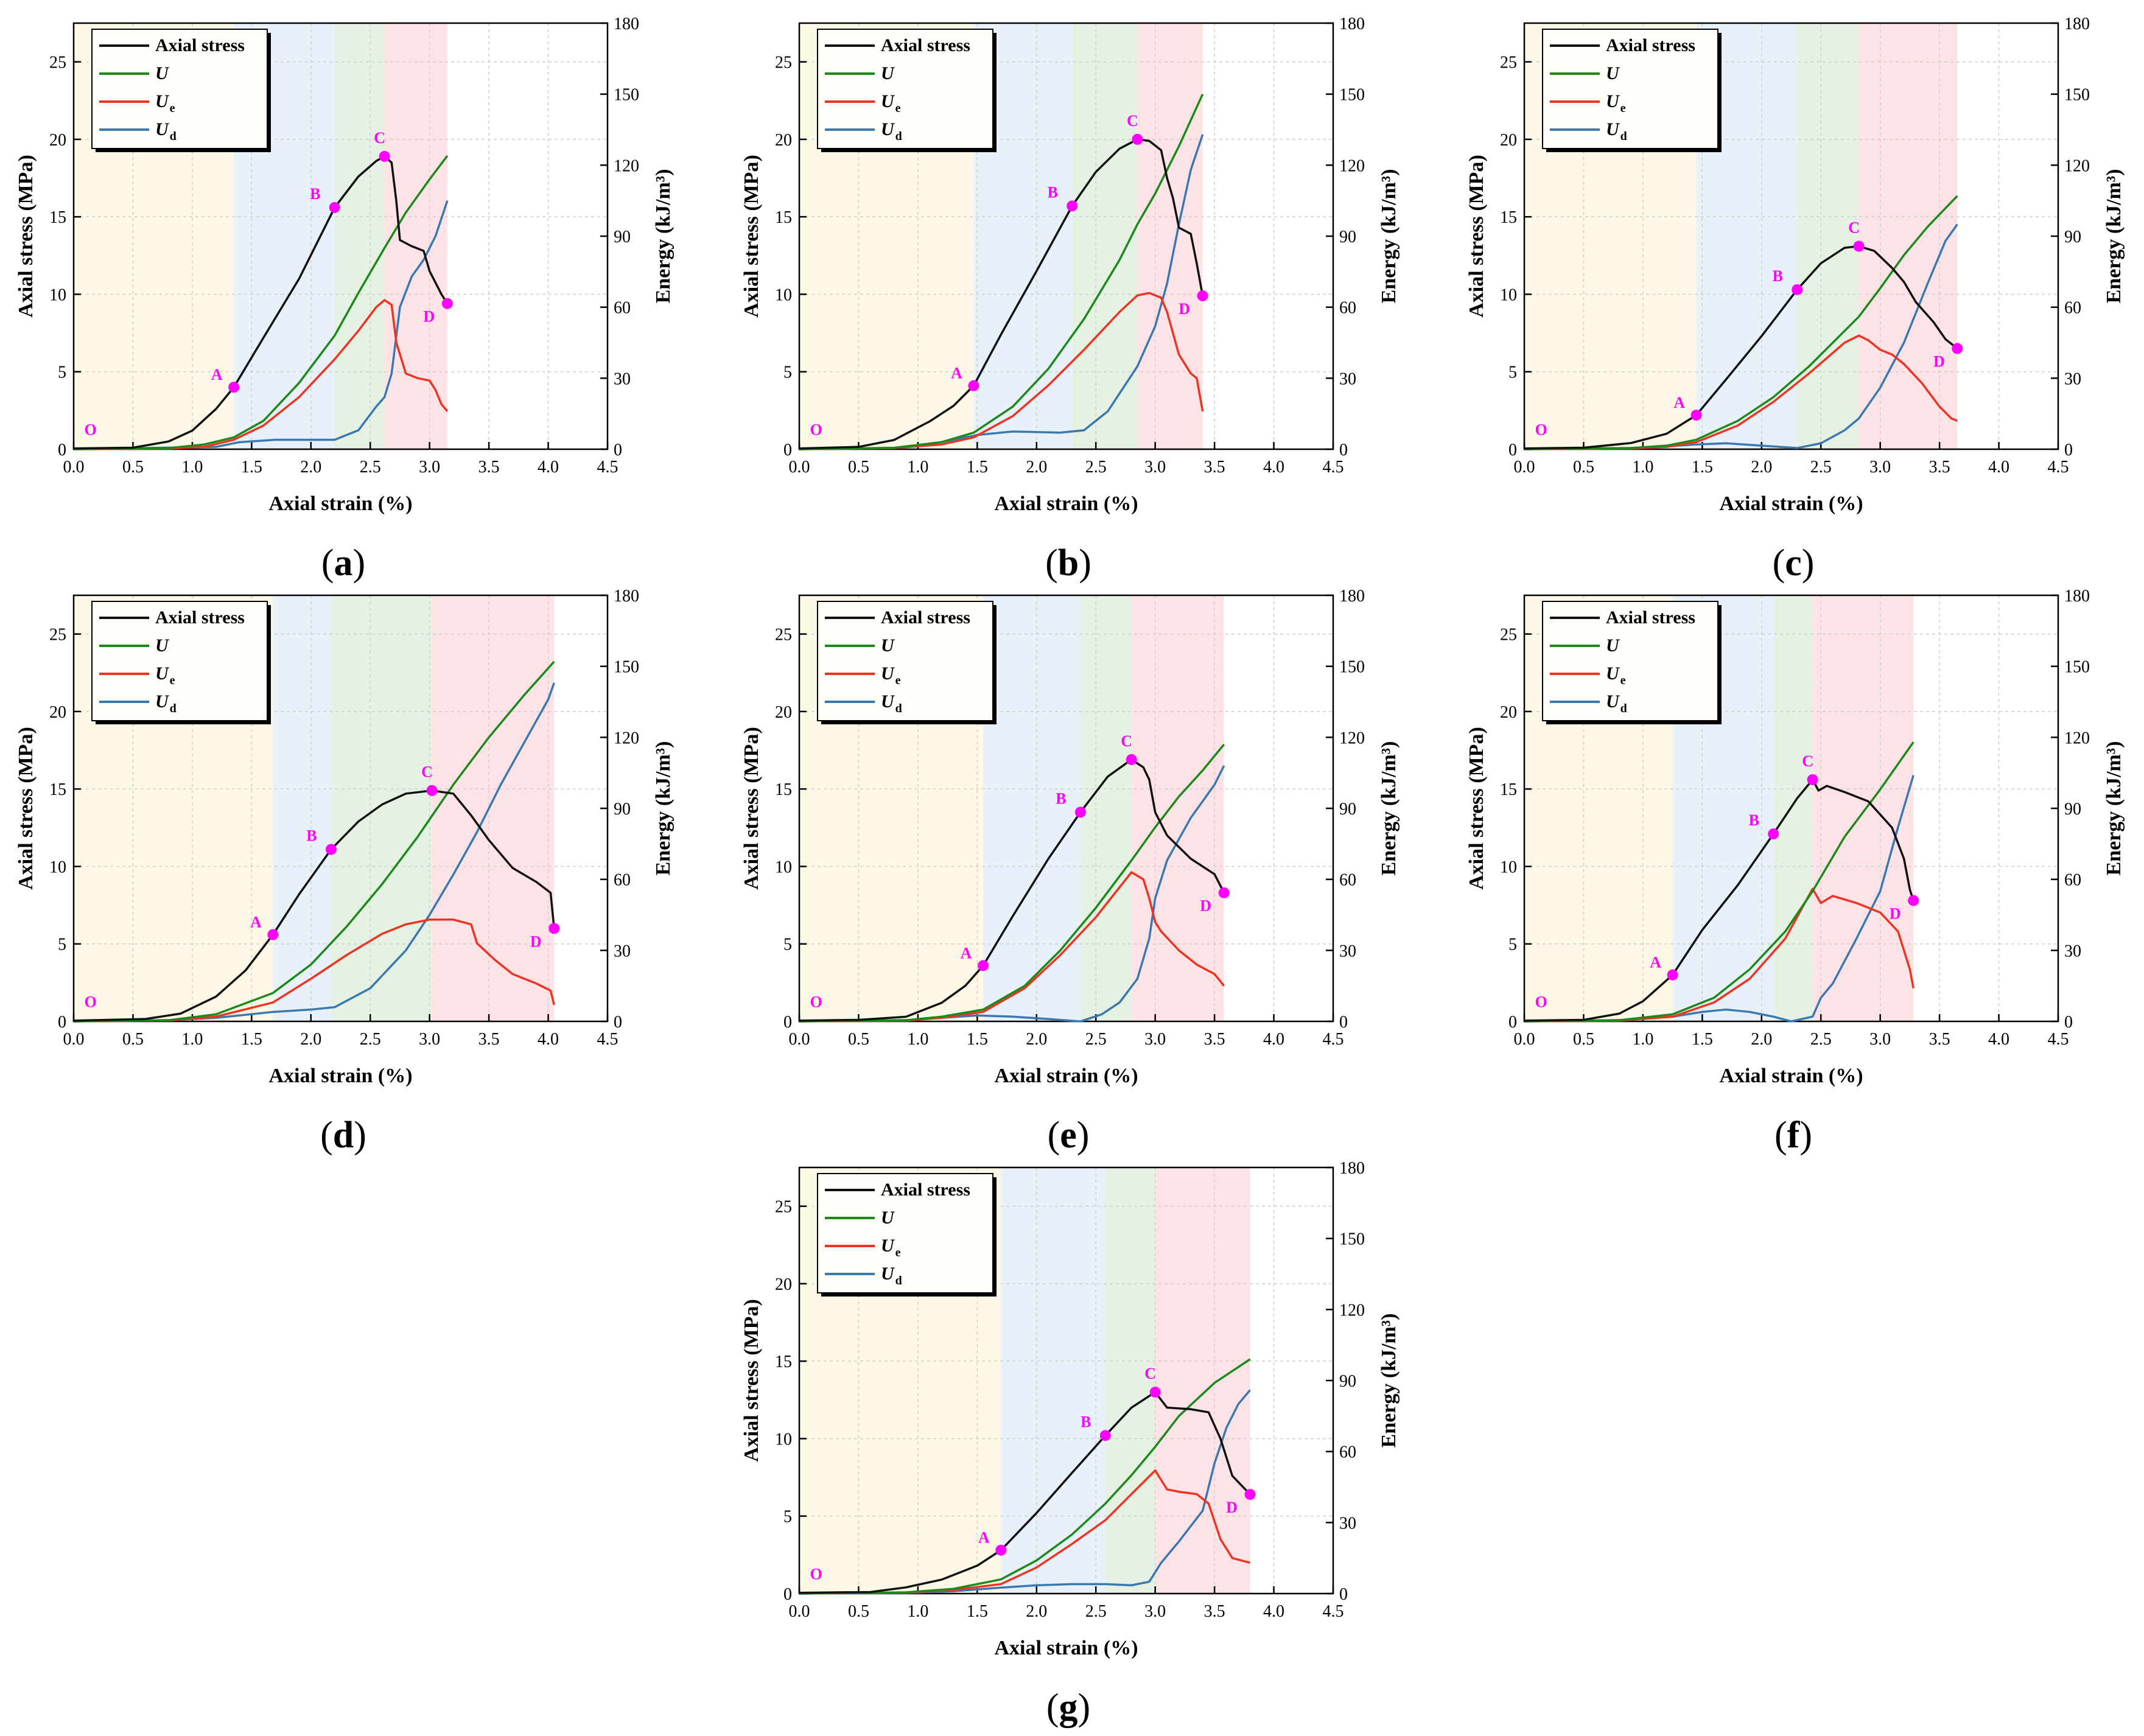  Describe the element at coordinates (1232, 1507) in the screenshot. I see `point-label-d: D` at that location.